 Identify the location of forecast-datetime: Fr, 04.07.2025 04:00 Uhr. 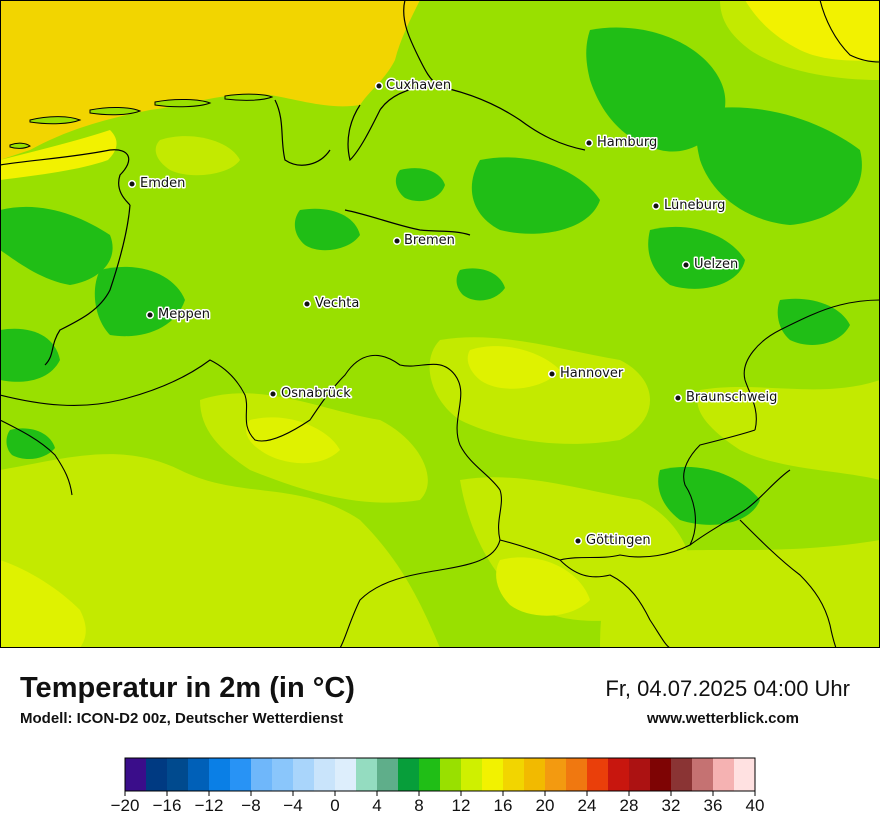
(727, 688).